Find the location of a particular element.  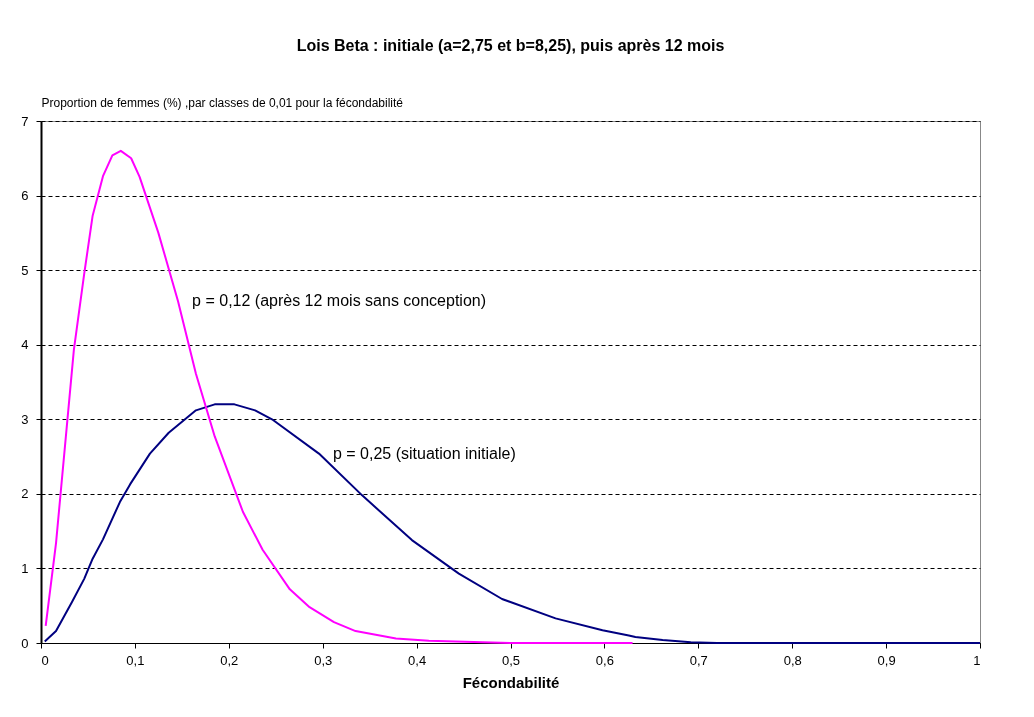

x-tick-label: 0,9 is located at coordinates (886, 660).